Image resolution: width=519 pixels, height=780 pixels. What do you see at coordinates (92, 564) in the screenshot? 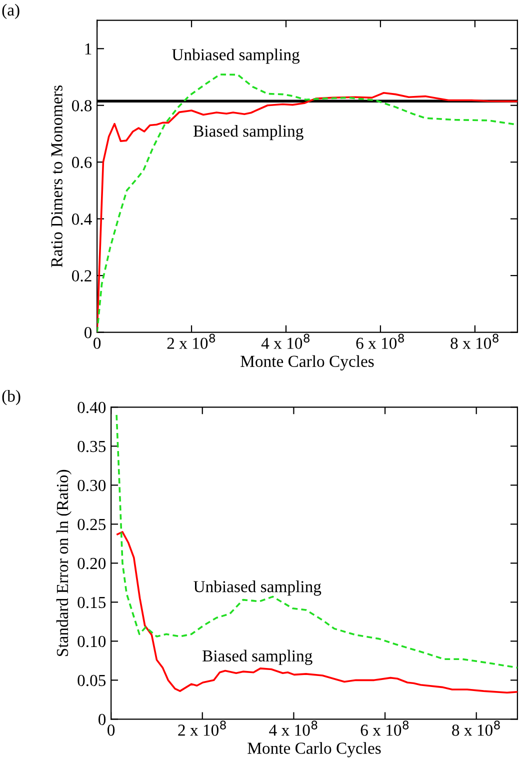
I see `y-tick-label: 0.20` at bounding box center [92, 564].